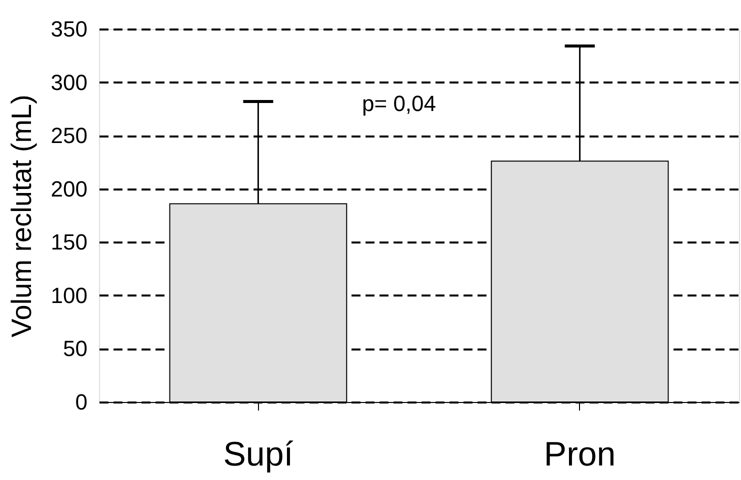 This screenshot has height=480, width=741. Describe the element at coordinates (258, 455) in the screenshot. I see `x-tick-label: Supí` at that location.